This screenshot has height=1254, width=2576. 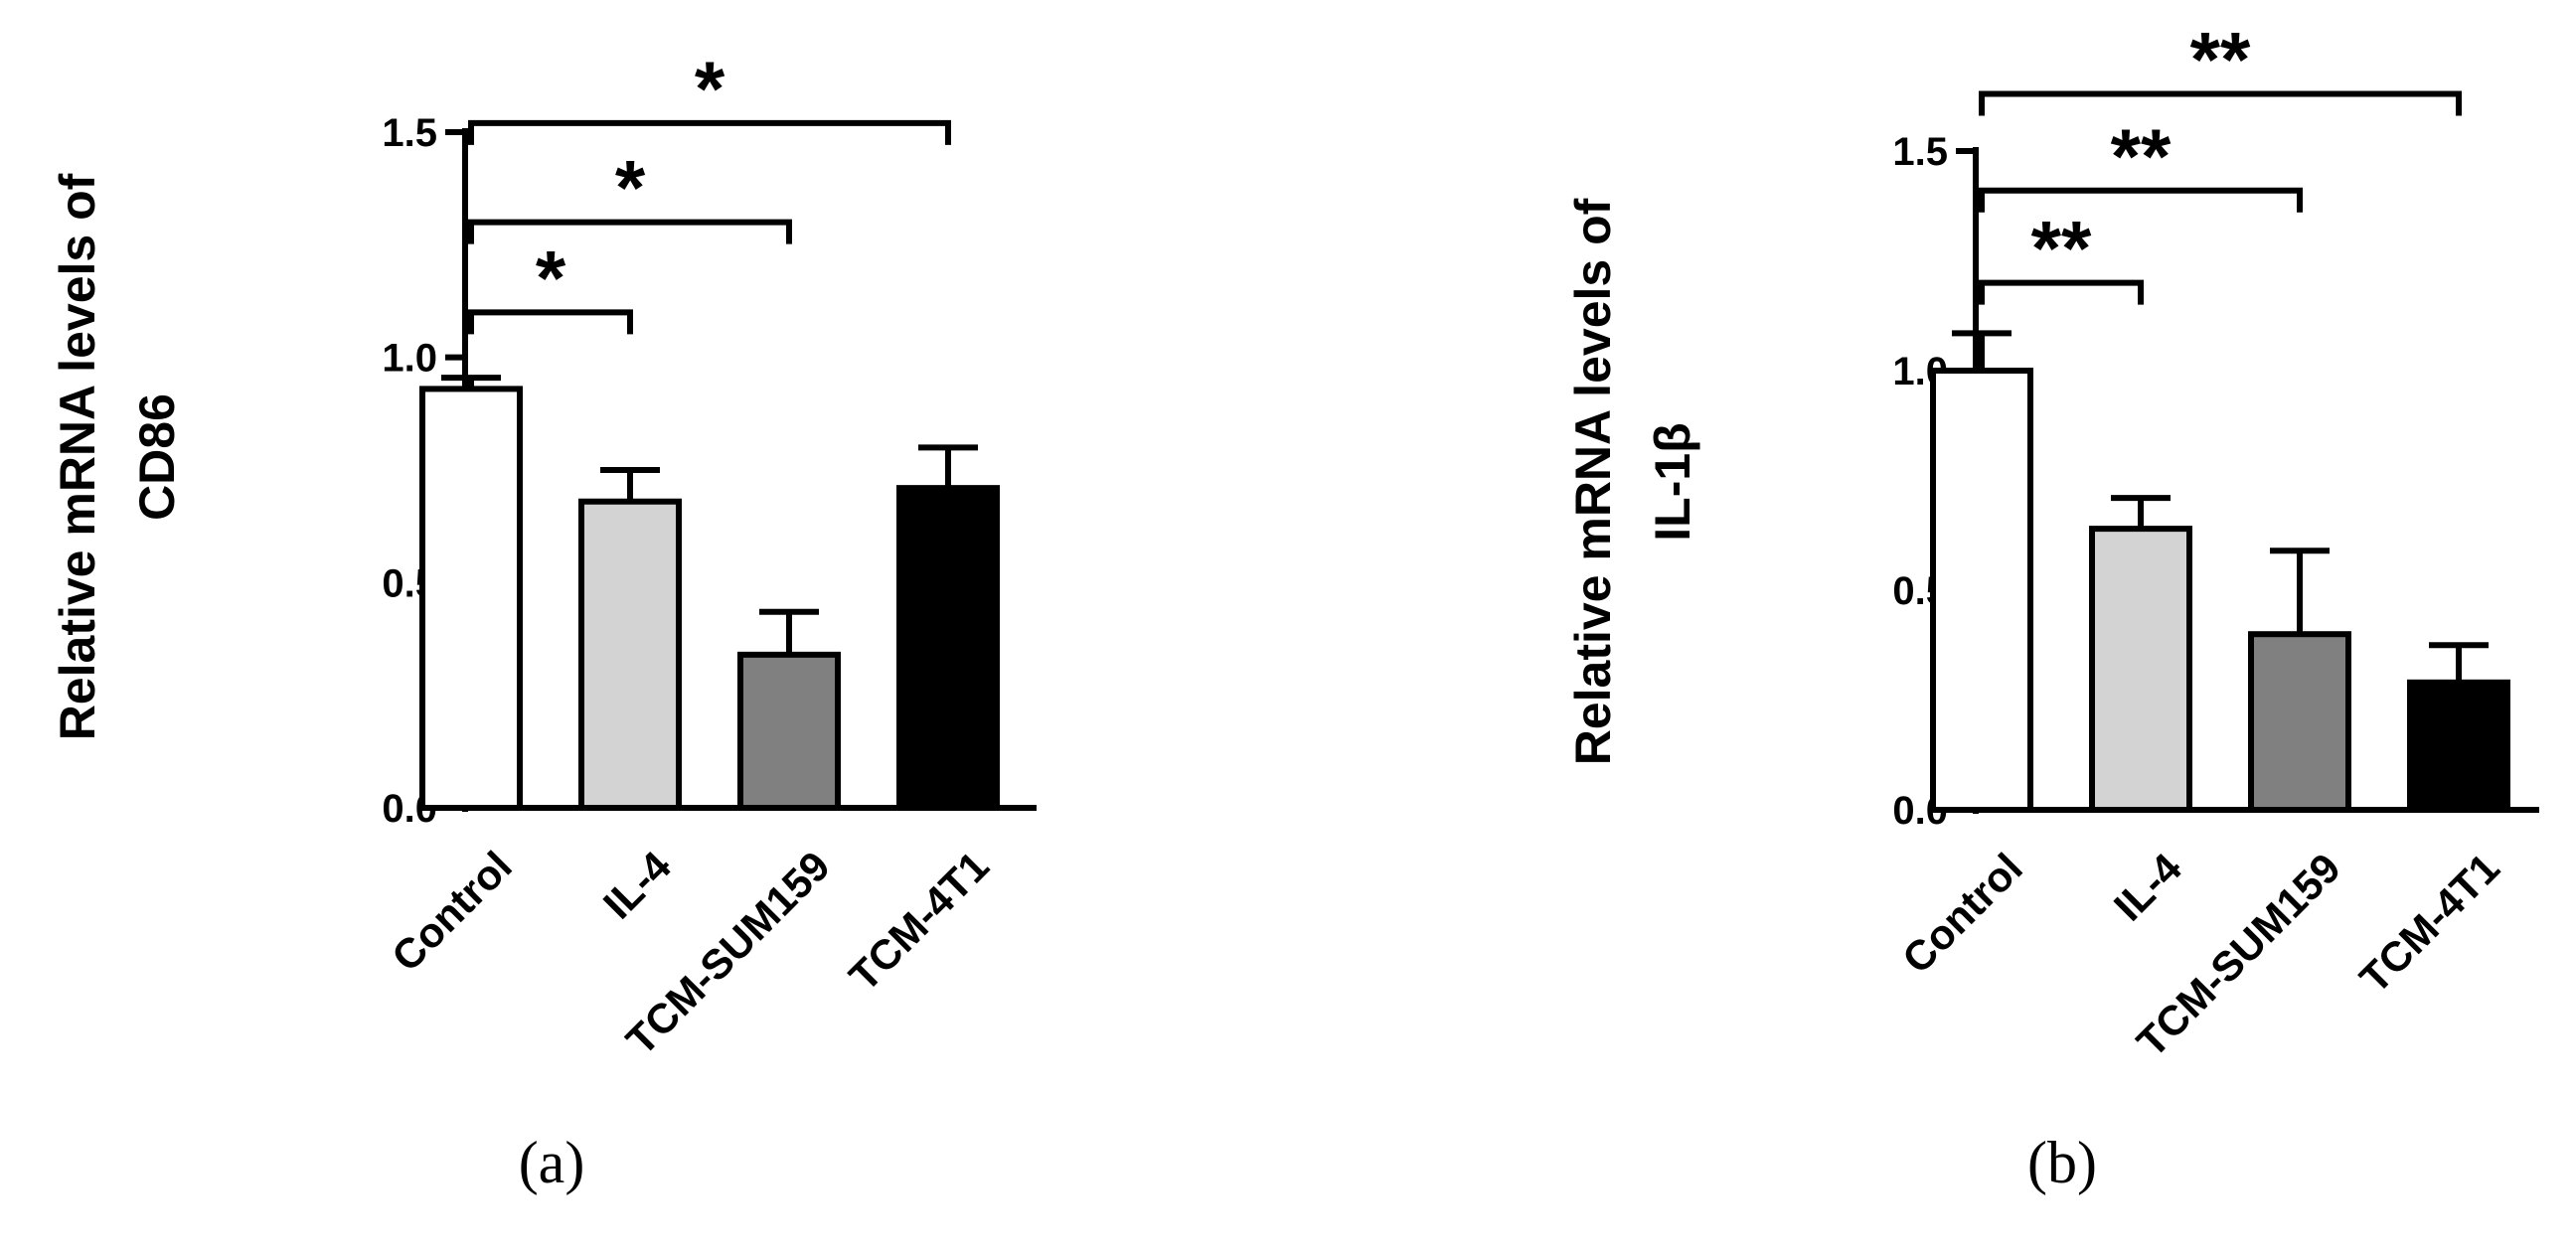 What do you see at coordinates (1632, 481) in the screenshot?
I see `y-axis-label: Relative mRNA levels of IL-1β` at bounding box center [1632, 481].